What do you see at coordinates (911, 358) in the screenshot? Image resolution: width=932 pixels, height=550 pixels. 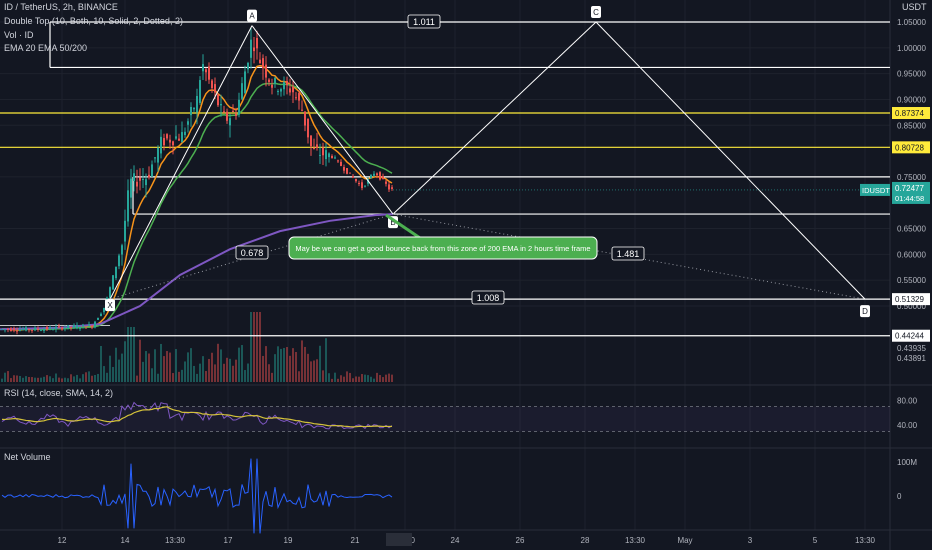 I see `price-tick-label: 0.43891` at bounding box center [911, 358].